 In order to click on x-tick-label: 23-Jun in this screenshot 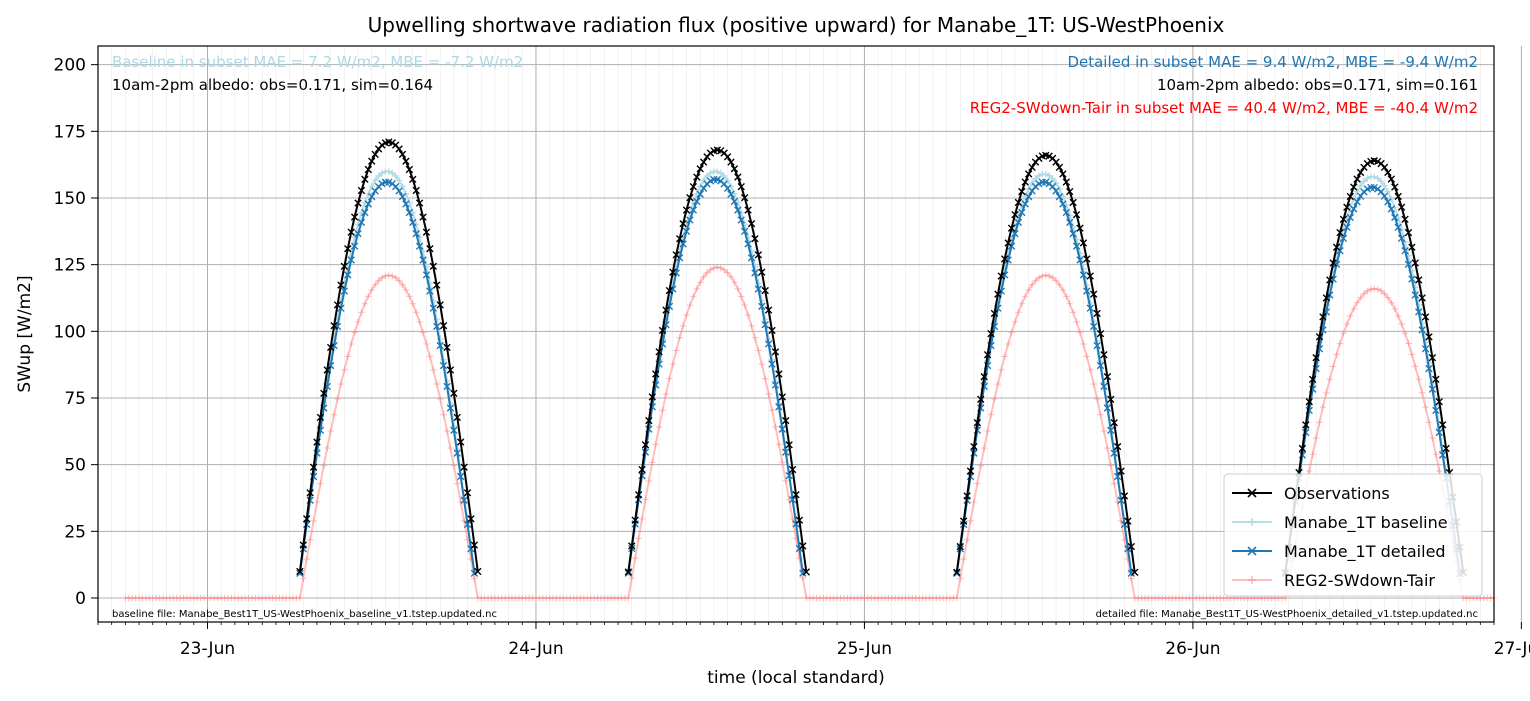, I will do `click(207, 649)`.